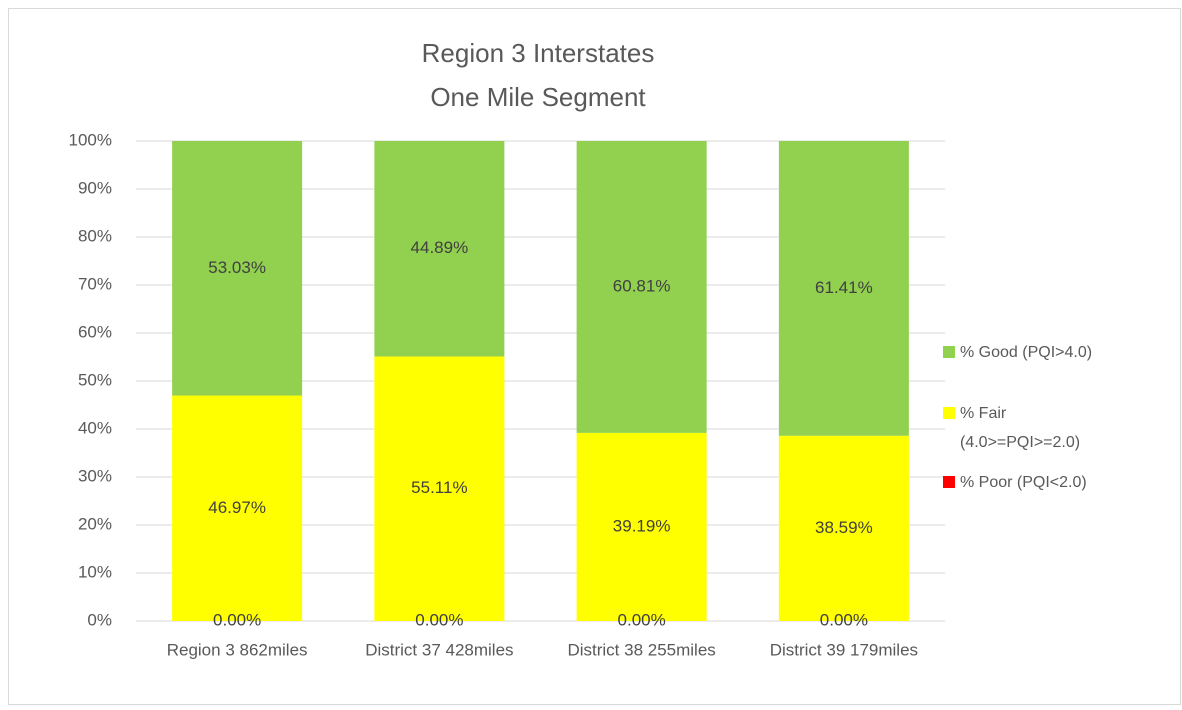 The width and height of the screenshot is (1182, 710). I want to click on x-tick-label: Region 3 862miles, so click(237, 649).